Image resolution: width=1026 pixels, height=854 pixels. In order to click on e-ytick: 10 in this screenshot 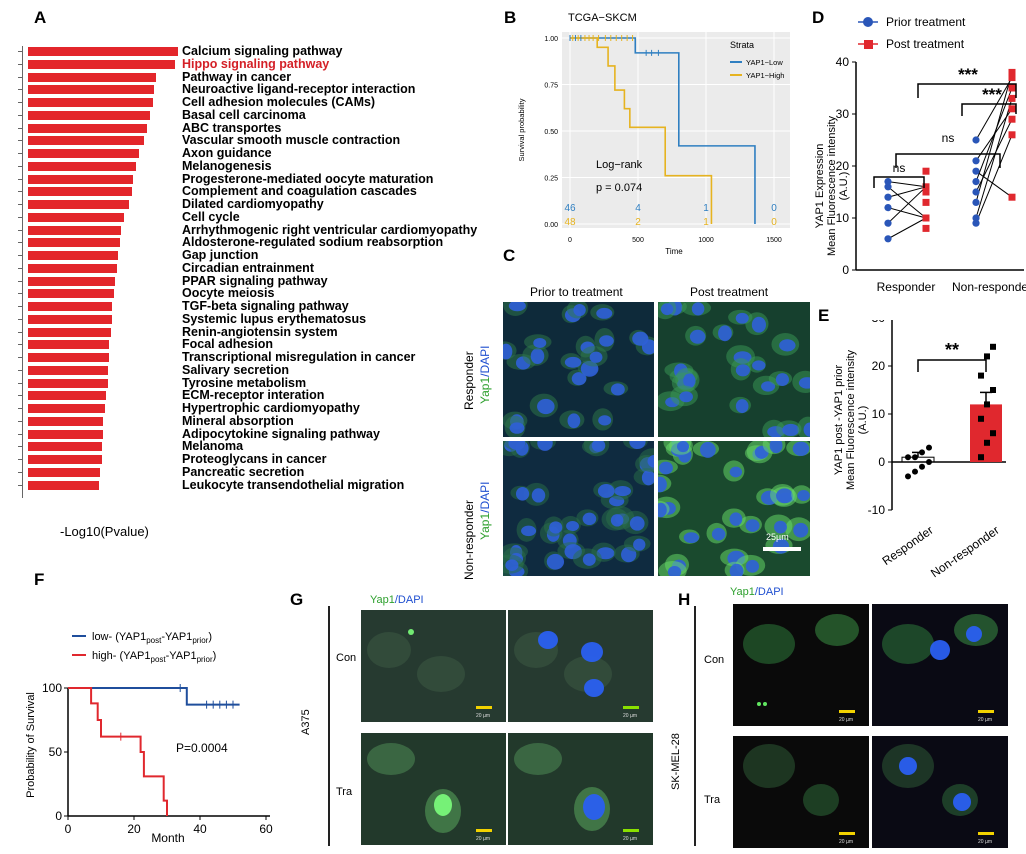, I will do `click(879, 414)`.